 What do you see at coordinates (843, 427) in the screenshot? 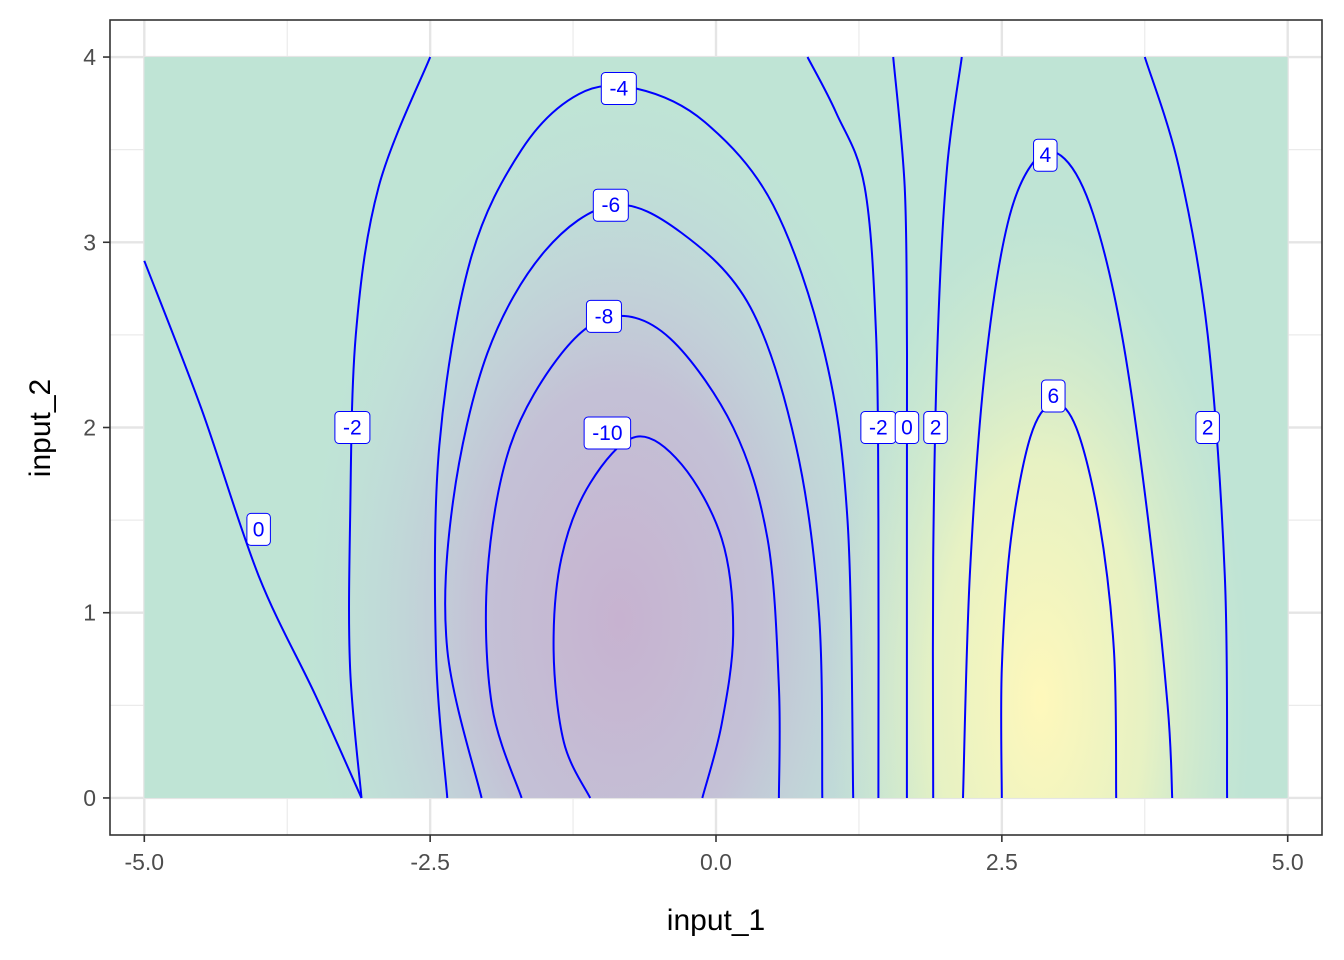
I see `contour-line-neg2` at bounding box center [843, 427].